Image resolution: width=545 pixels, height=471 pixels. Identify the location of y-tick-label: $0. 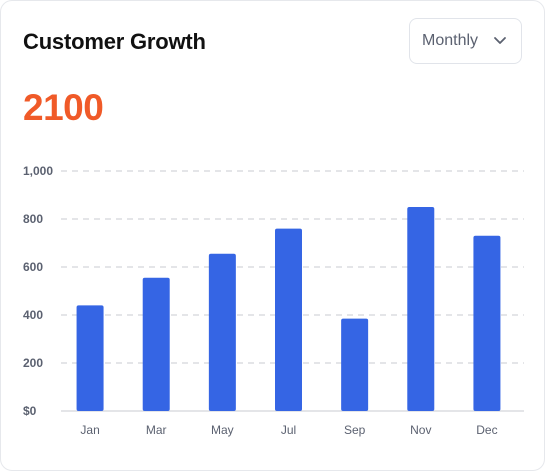
(30, 411).